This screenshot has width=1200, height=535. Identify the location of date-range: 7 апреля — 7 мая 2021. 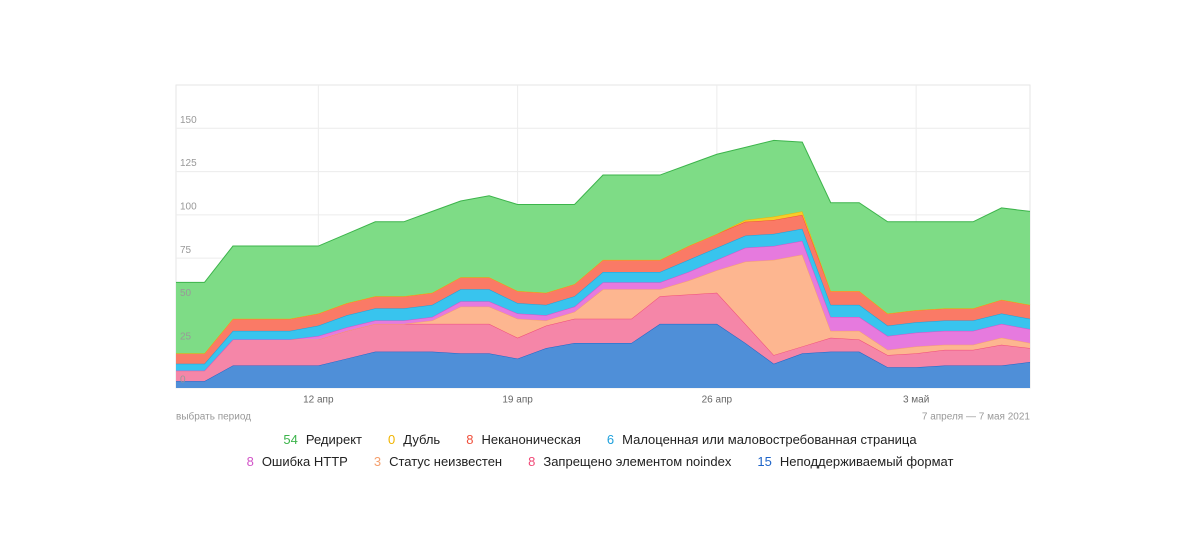
(976, 417).